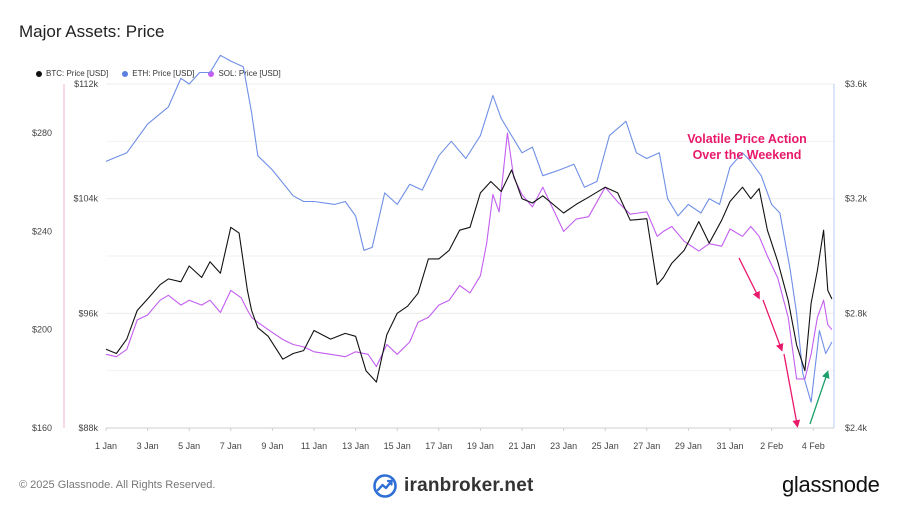 Image resolution: width=900 pixels, height=507 pixels. I want to click on btc-tick-label: $96k, so click(88, 313).